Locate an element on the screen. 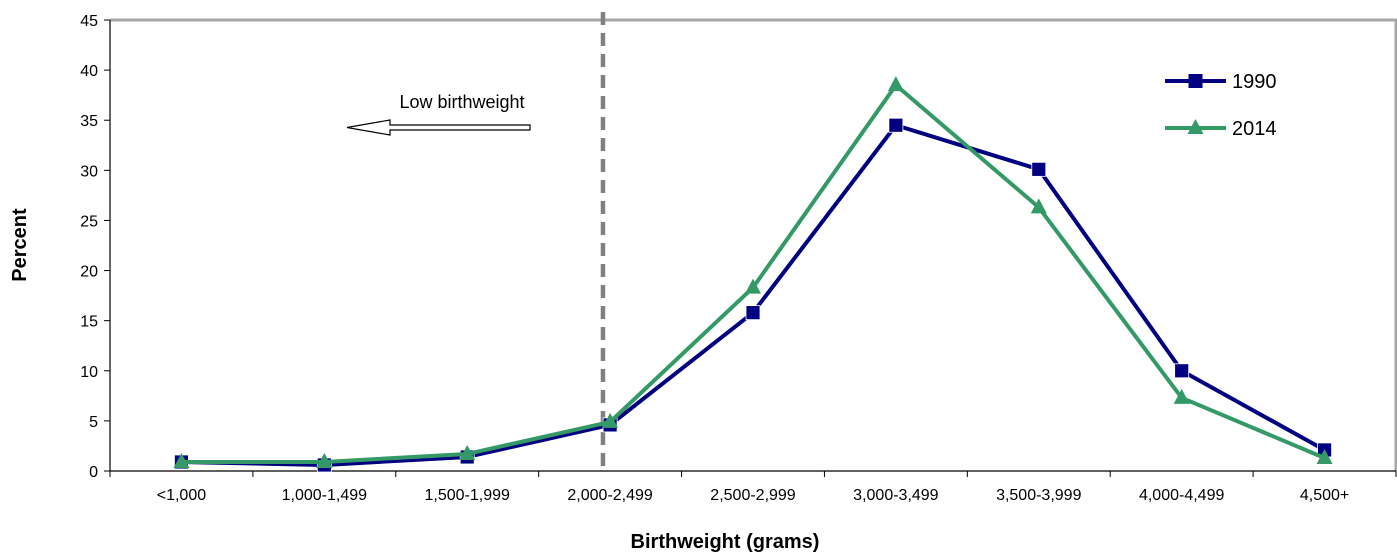 This screenshot has width=1397, height=556. legend: 1990 2014 is located at coordinates (1221, 105).